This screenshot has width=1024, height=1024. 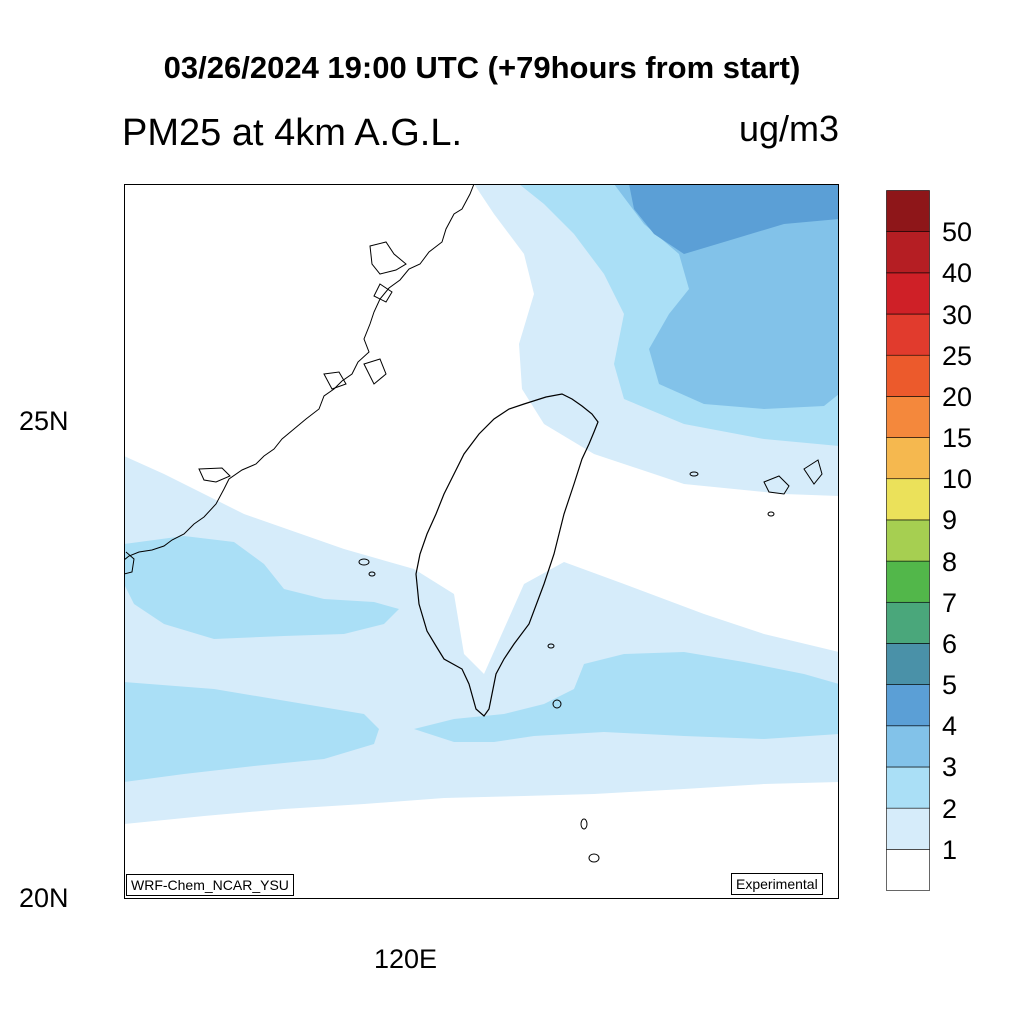 What do you see at coordinates (950, 767) in the screenshot?
I see `colorbar-label: 3` at bounding box center [950, 767].